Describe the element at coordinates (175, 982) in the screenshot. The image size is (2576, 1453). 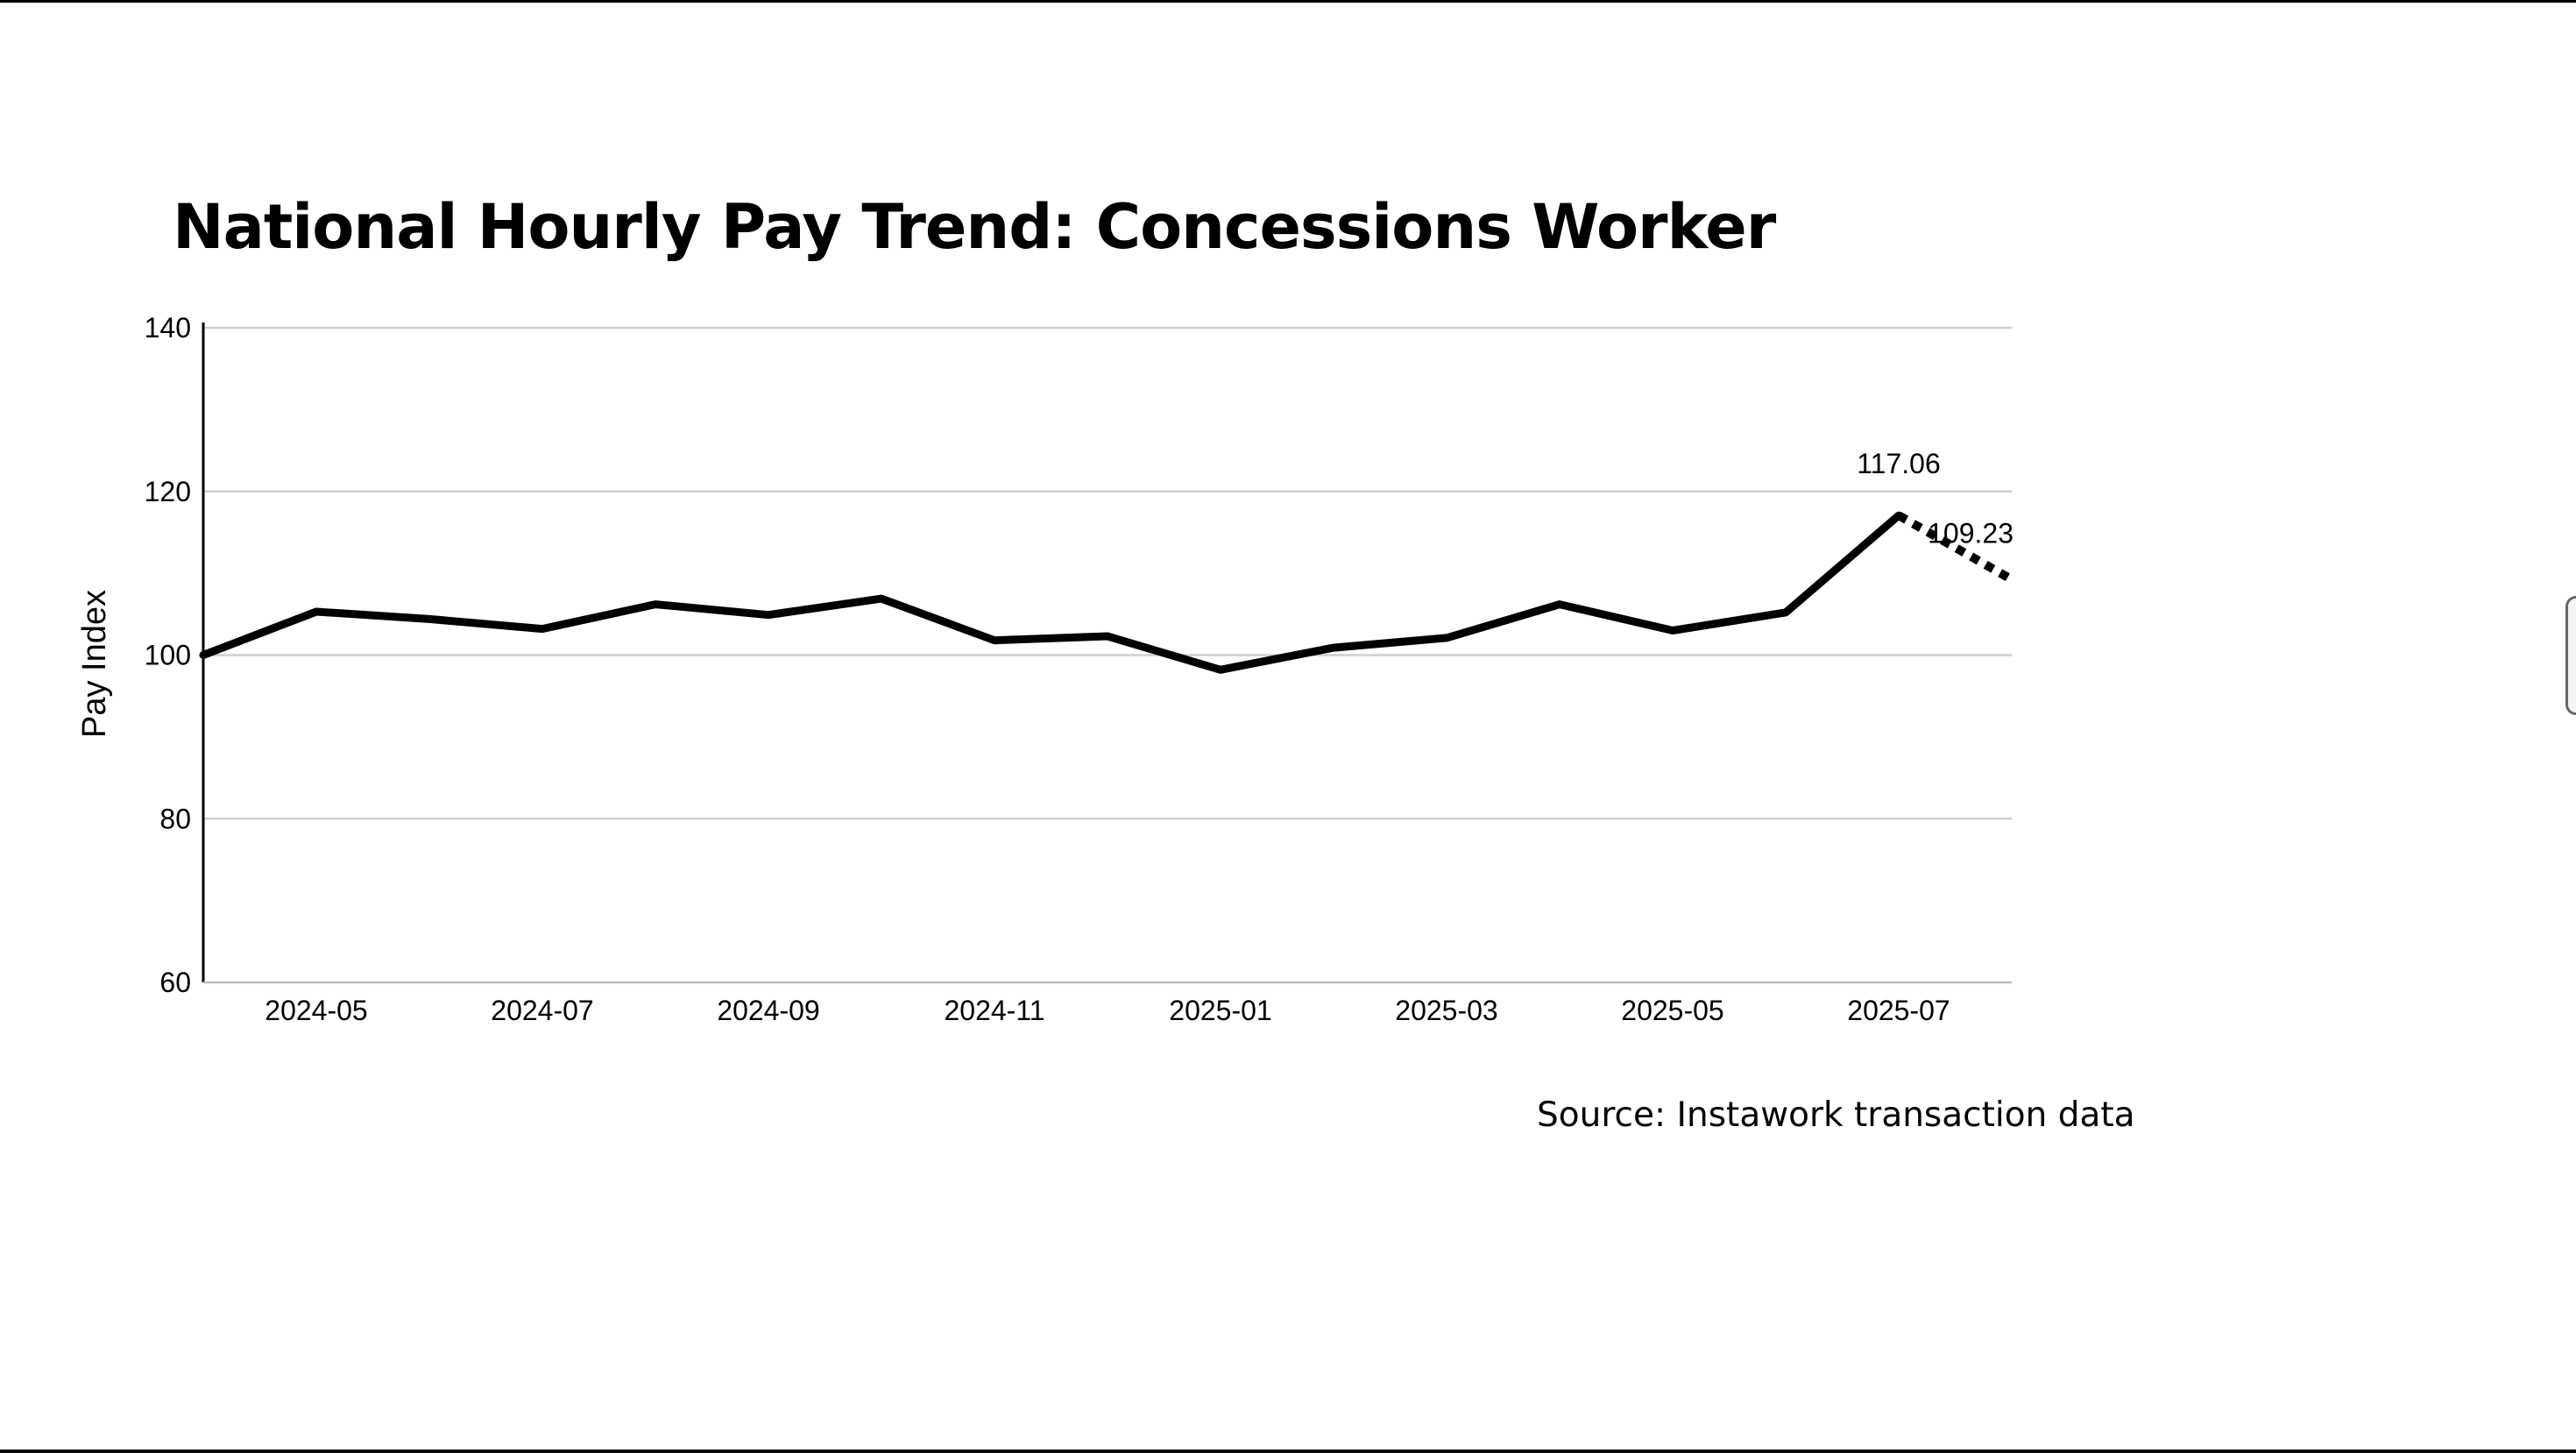
I see `y-tick-label: 60` at that location.